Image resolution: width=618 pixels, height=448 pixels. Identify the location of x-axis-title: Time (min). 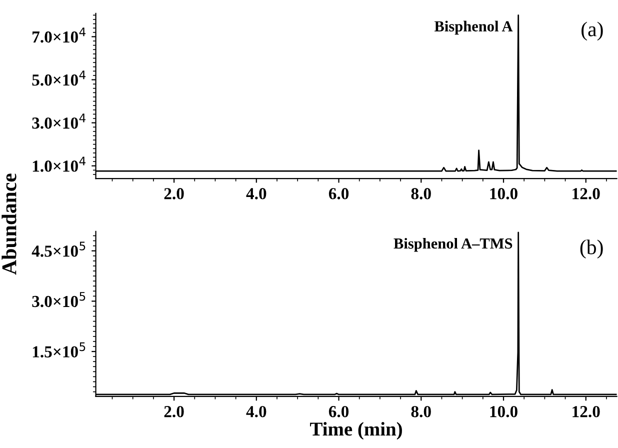
(356, 431).